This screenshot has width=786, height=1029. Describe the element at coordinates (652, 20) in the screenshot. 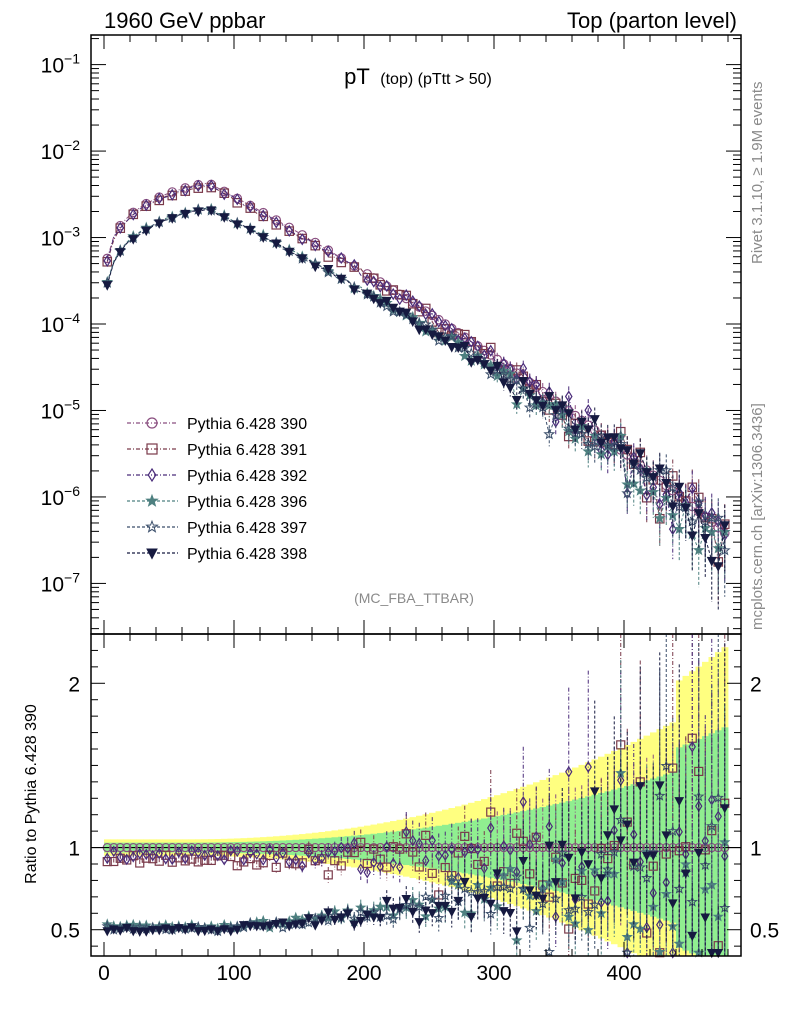

I see `header-right: Top (parton level)` at that location.